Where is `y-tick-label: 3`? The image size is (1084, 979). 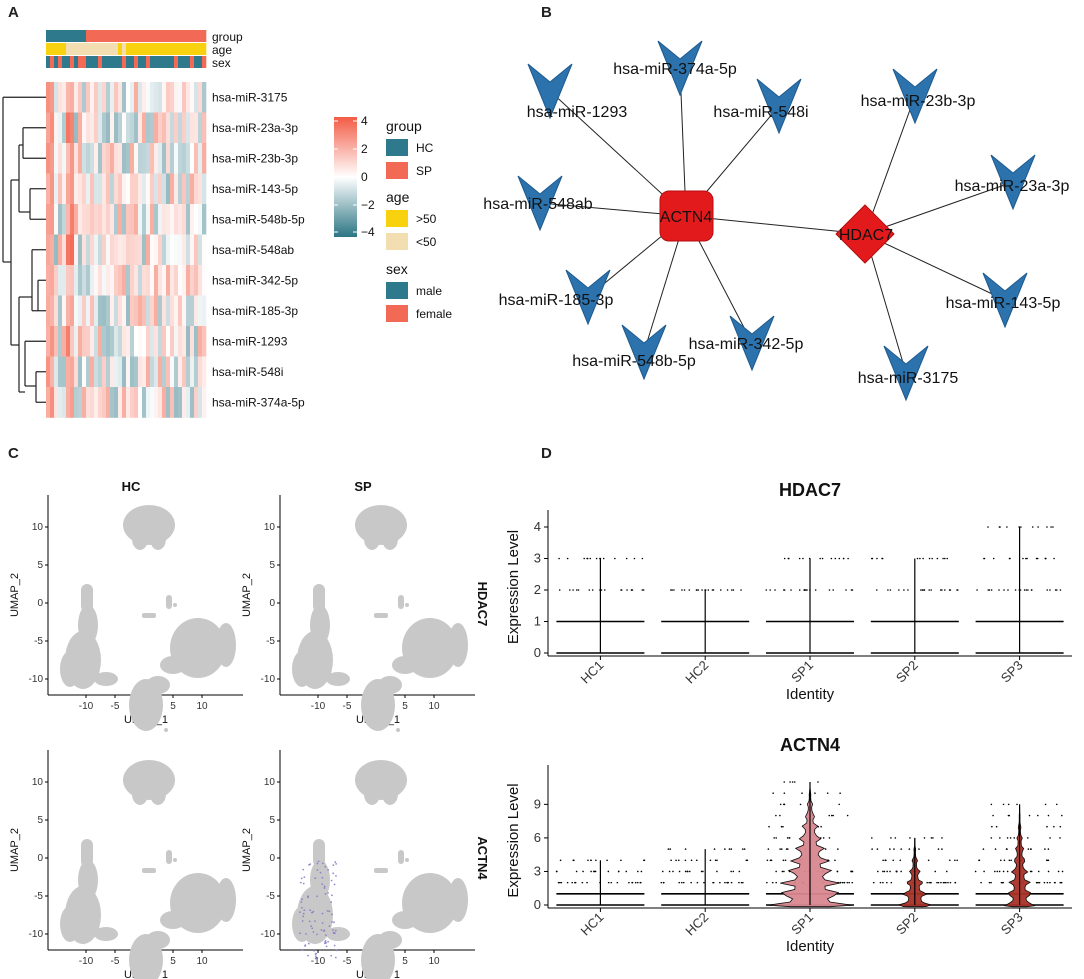
y-tick-label: 3 is located at coordinates (537, 870).